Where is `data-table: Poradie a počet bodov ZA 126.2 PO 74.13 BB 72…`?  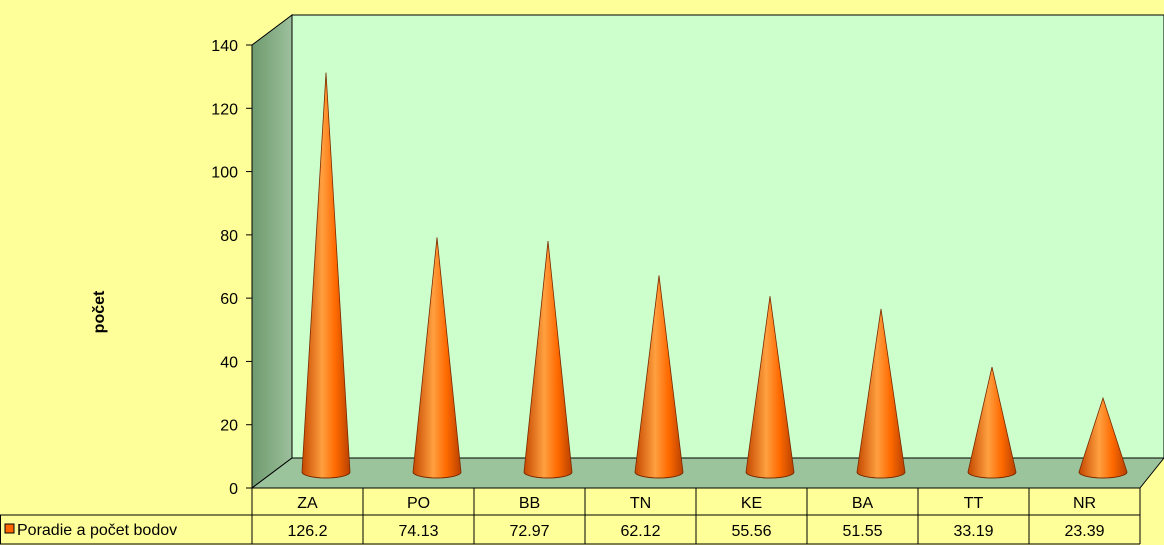
data-table: Poradie a počet bodov ZA 126.2 PO 74.13 BB 72… is located at coordinates (570, 516).